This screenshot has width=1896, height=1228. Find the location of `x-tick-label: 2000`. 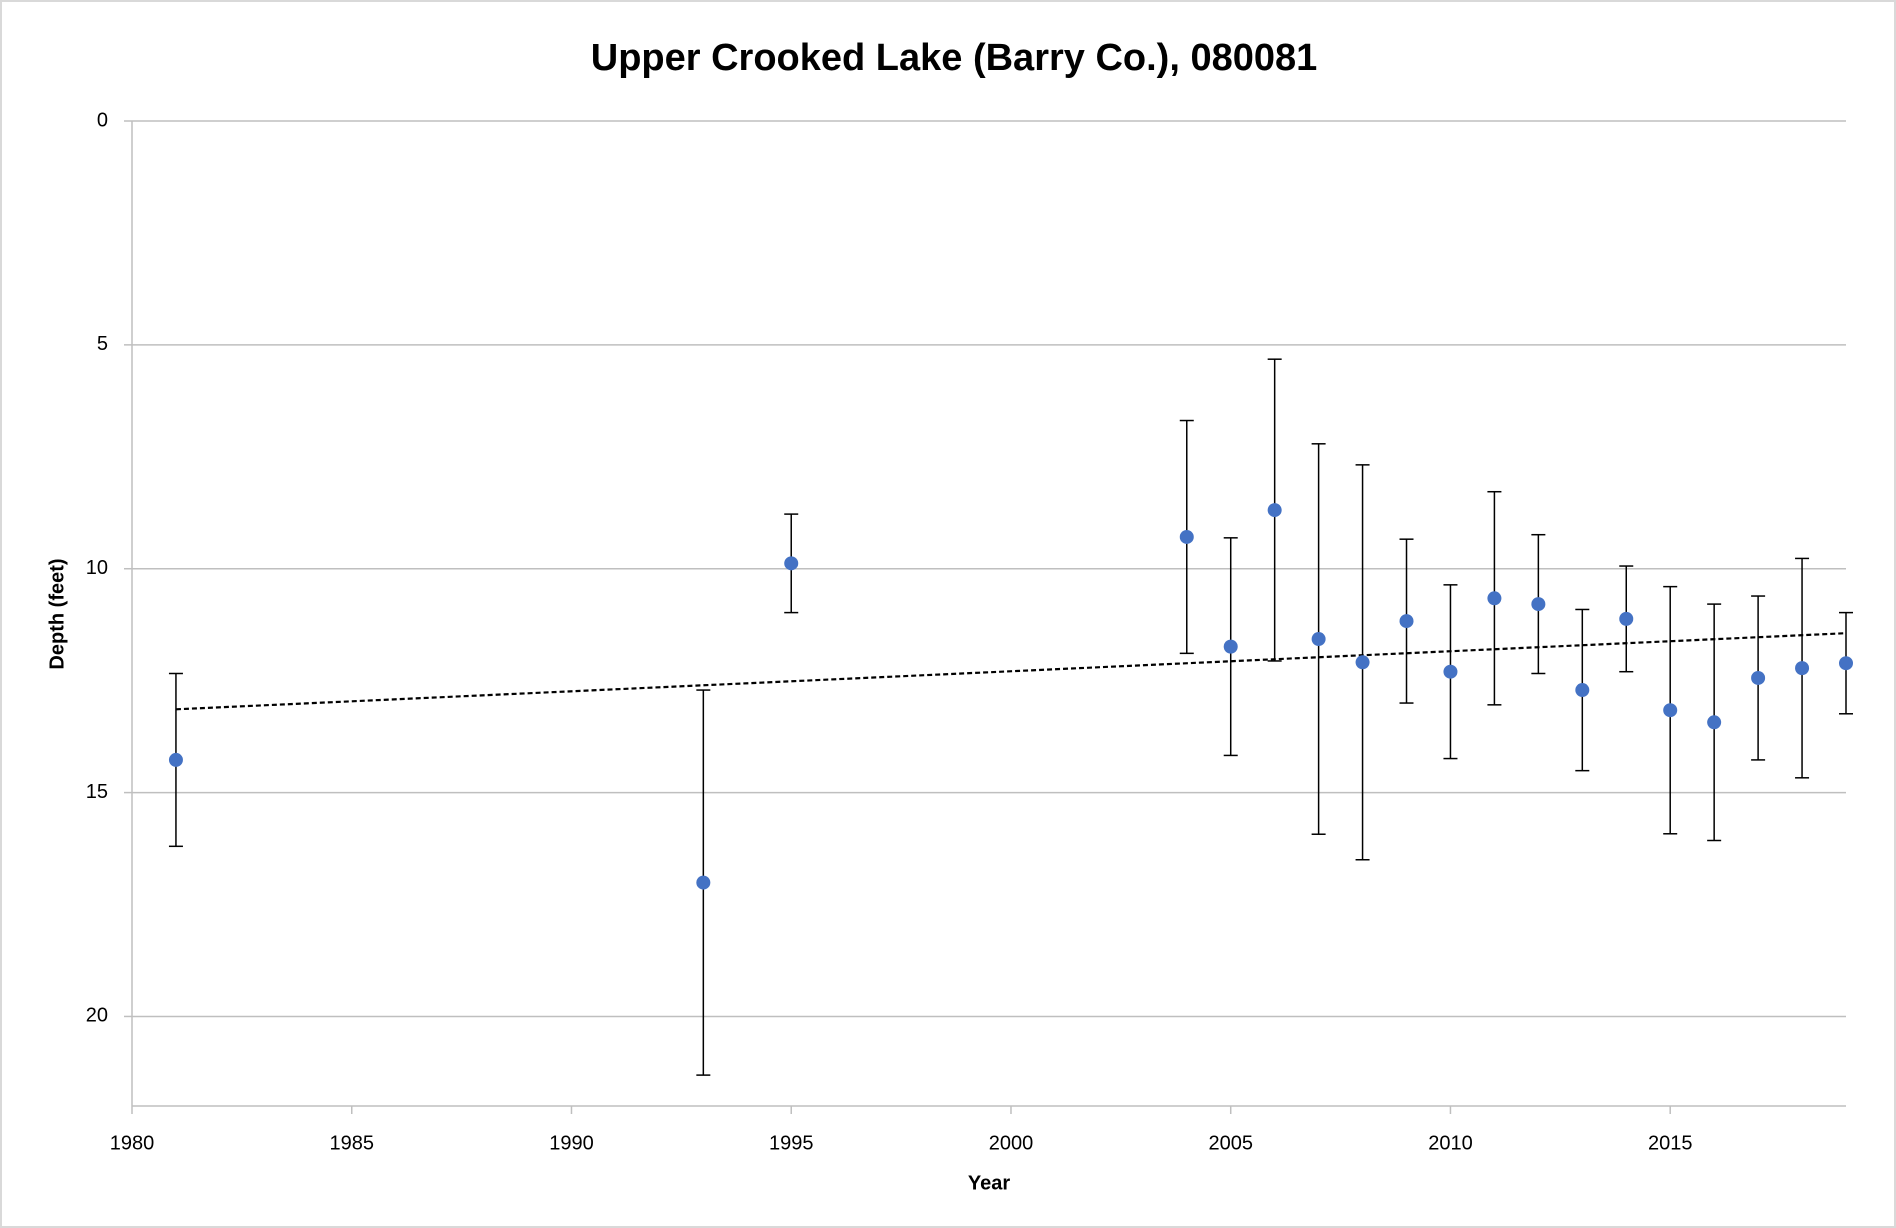

x-tick-label: 2000 is located at coordinates (1011, 1143).